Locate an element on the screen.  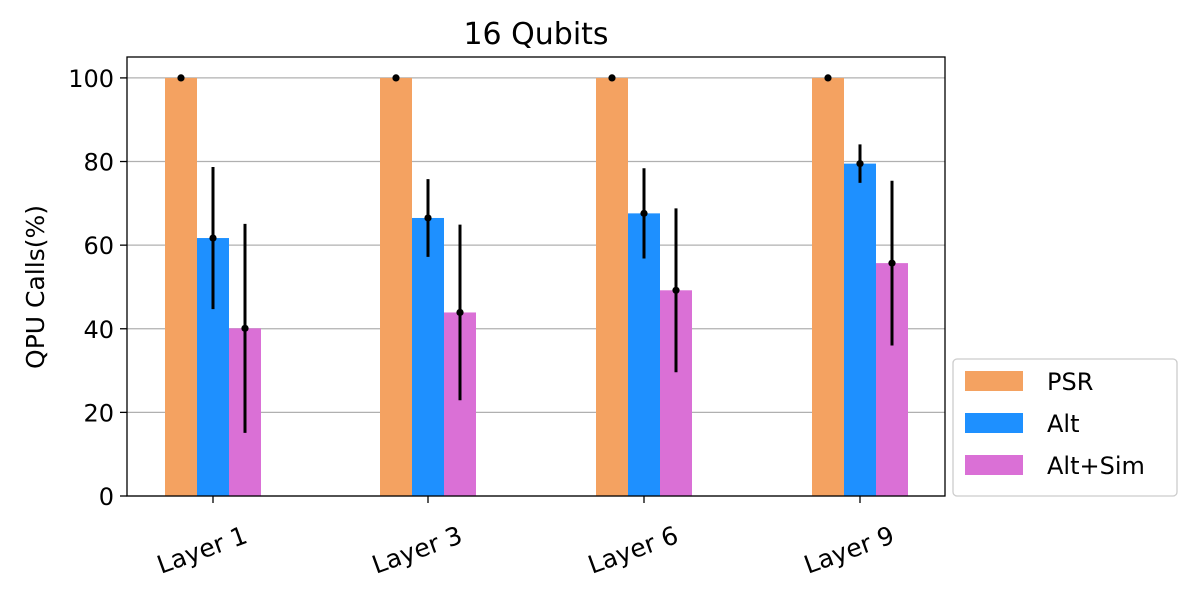
chart-title: 16 Qubits is located at coordinates (535, 34).